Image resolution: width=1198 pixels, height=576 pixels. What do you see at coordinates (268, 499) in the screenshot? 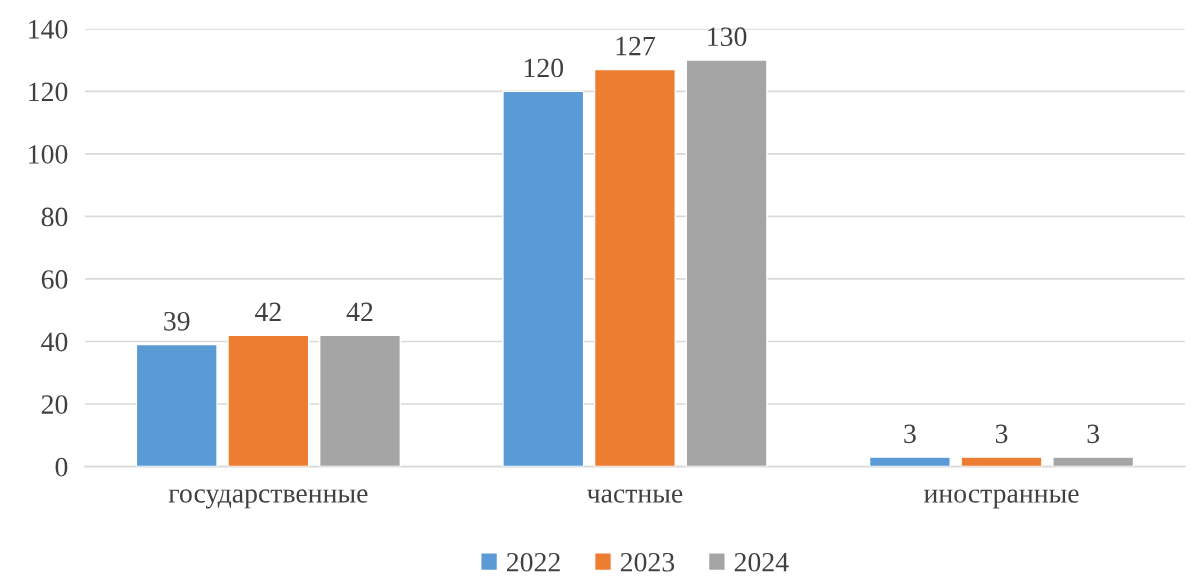
I see `x-tick-label: государственные` at bounding box center [268, 499].